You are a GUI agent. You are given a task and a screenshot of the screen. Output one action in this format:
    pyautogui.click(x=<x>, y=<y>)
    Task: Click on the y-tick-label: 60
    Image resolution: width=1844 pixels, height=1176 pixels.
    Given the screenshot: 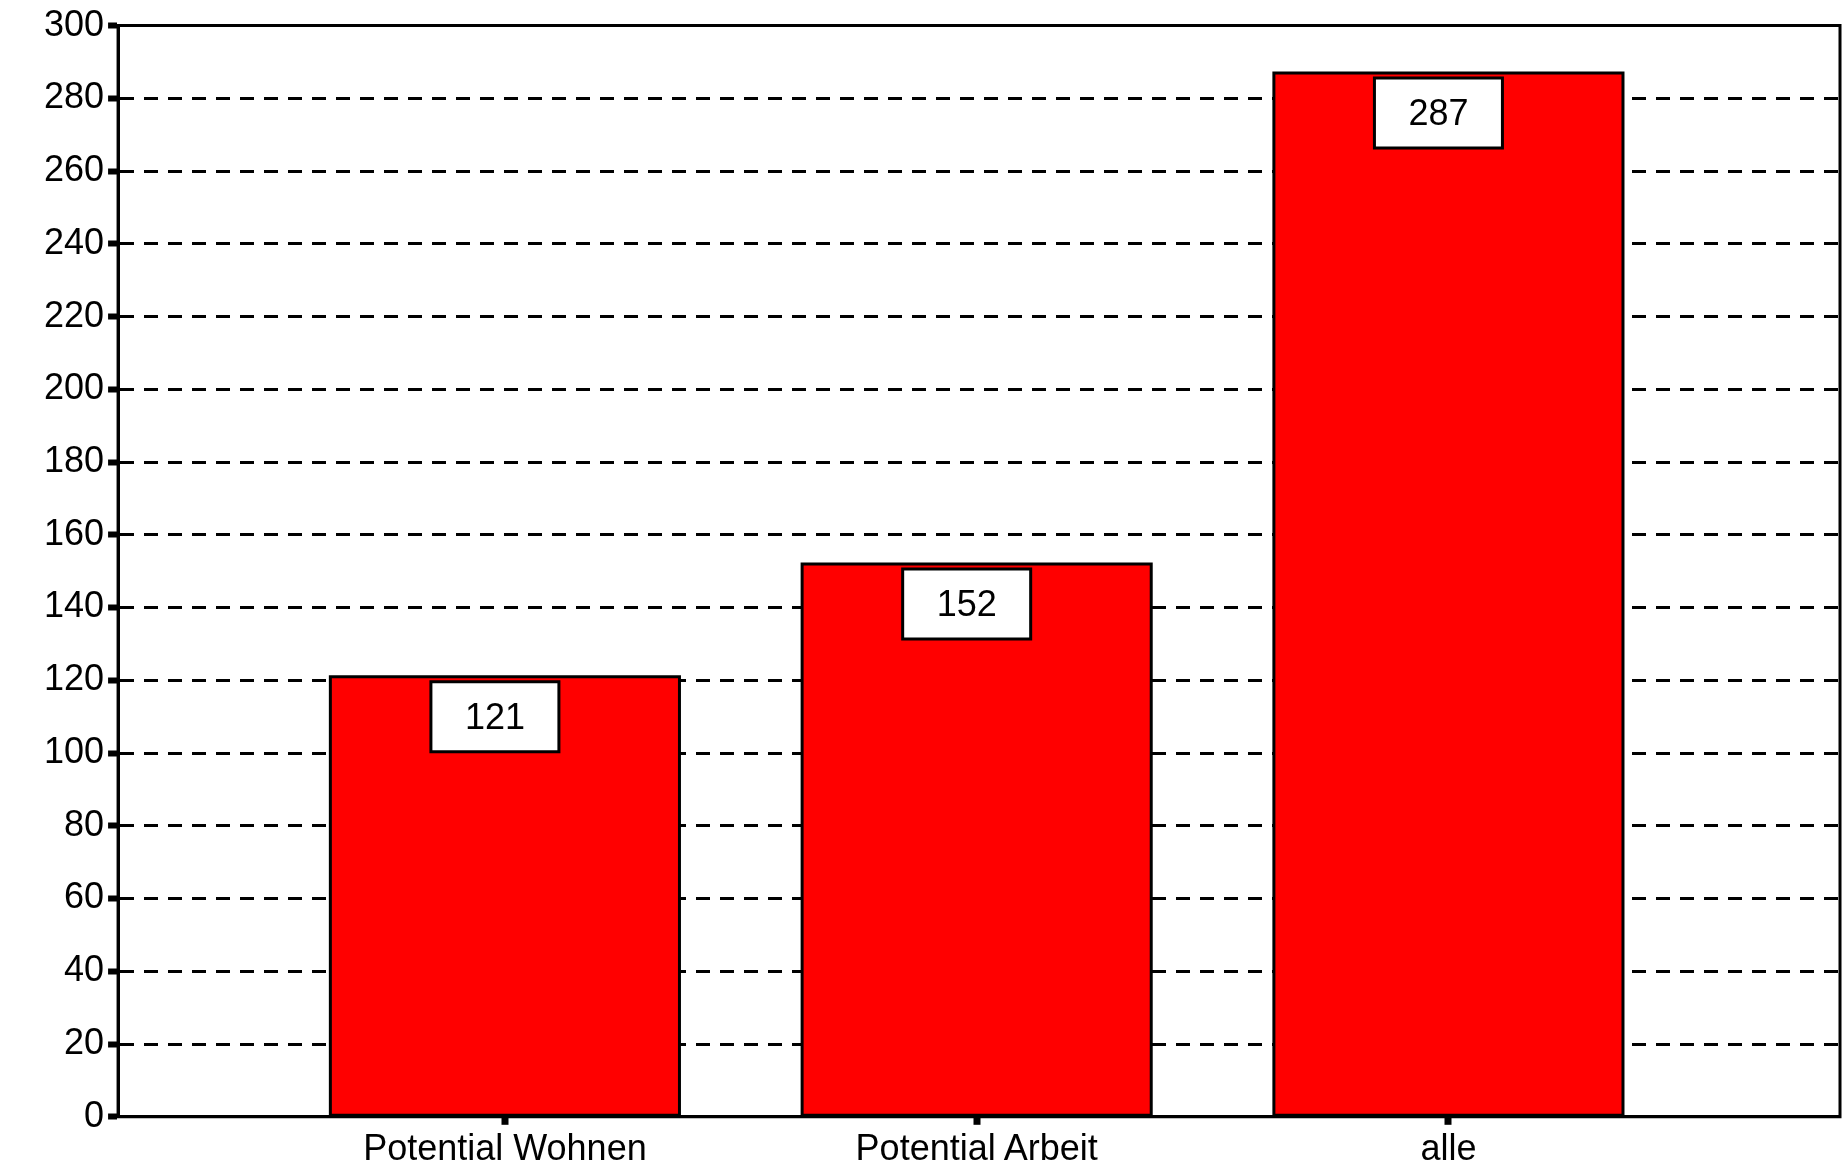 What is the action you would take?
    pyautogui.click(x=84, y=896)
    